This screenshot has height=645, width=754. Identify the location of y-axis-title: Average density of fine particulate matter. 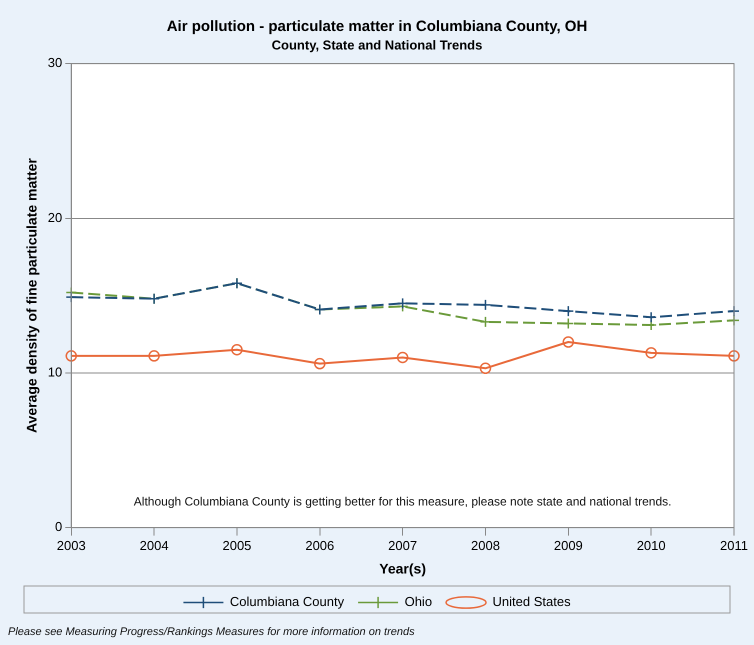
(31, 296).